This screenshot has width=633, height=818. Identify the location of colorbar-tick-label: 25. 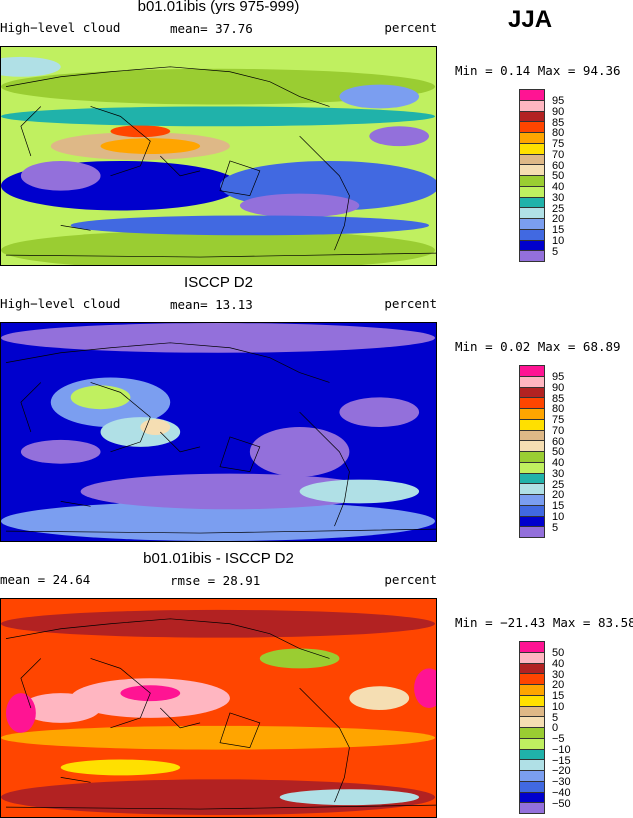
(558, 208).